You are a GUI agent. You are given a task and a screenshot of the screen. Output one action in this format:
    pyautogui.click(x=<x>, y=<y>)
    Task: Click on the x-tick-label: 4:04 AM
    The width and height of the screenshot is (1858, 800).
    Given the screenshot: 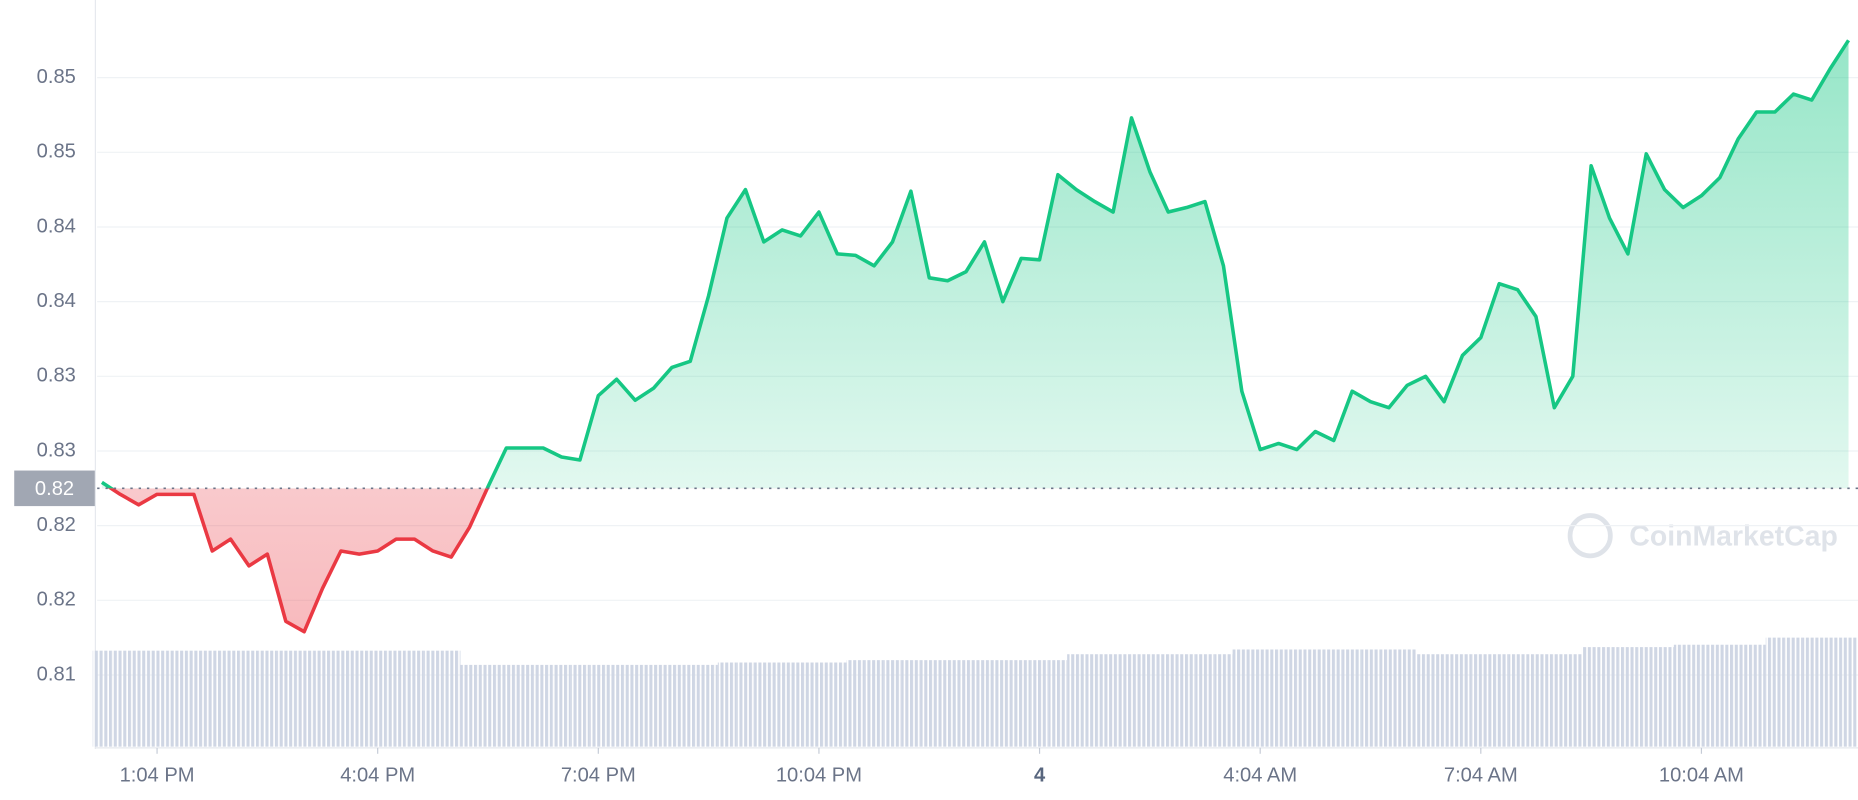 What is the action you would take?
    pyautogui.click(x=1260, y=776)
    